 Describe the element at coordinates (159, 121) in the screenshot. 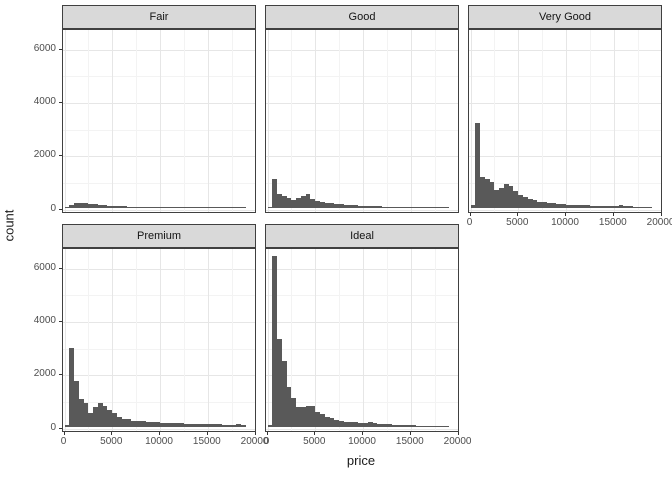

I see `facet-panel` at that location.